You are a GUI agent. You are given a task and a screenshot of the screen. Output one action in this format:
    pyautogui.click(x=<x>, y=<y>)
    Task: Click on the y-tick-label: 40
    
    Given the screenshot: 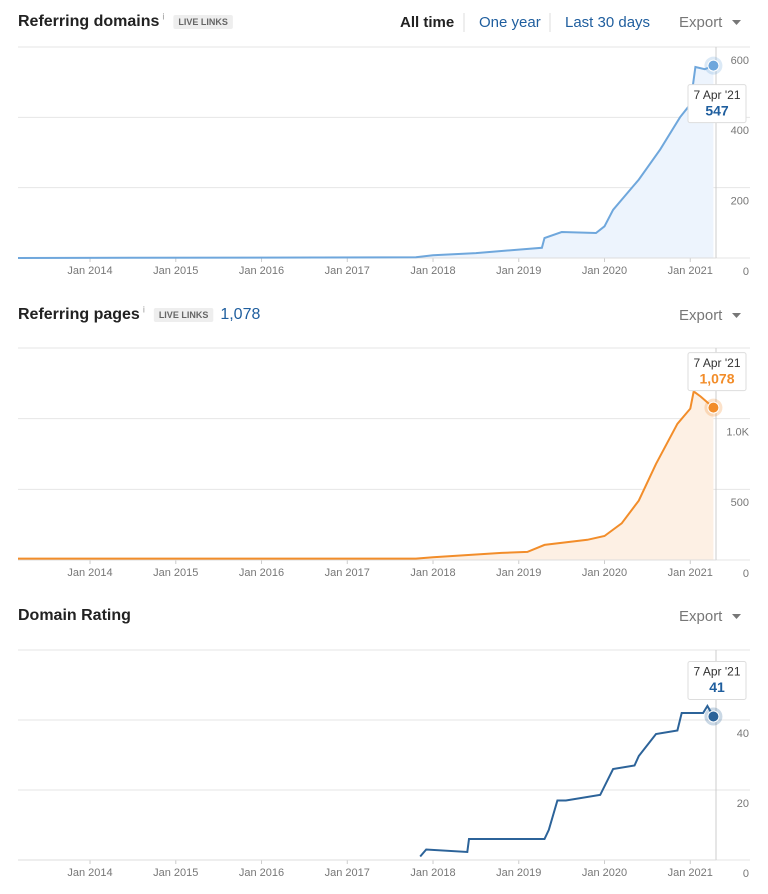 What is the action you would take?
    pyautogui.click(x=743, y=734)
    